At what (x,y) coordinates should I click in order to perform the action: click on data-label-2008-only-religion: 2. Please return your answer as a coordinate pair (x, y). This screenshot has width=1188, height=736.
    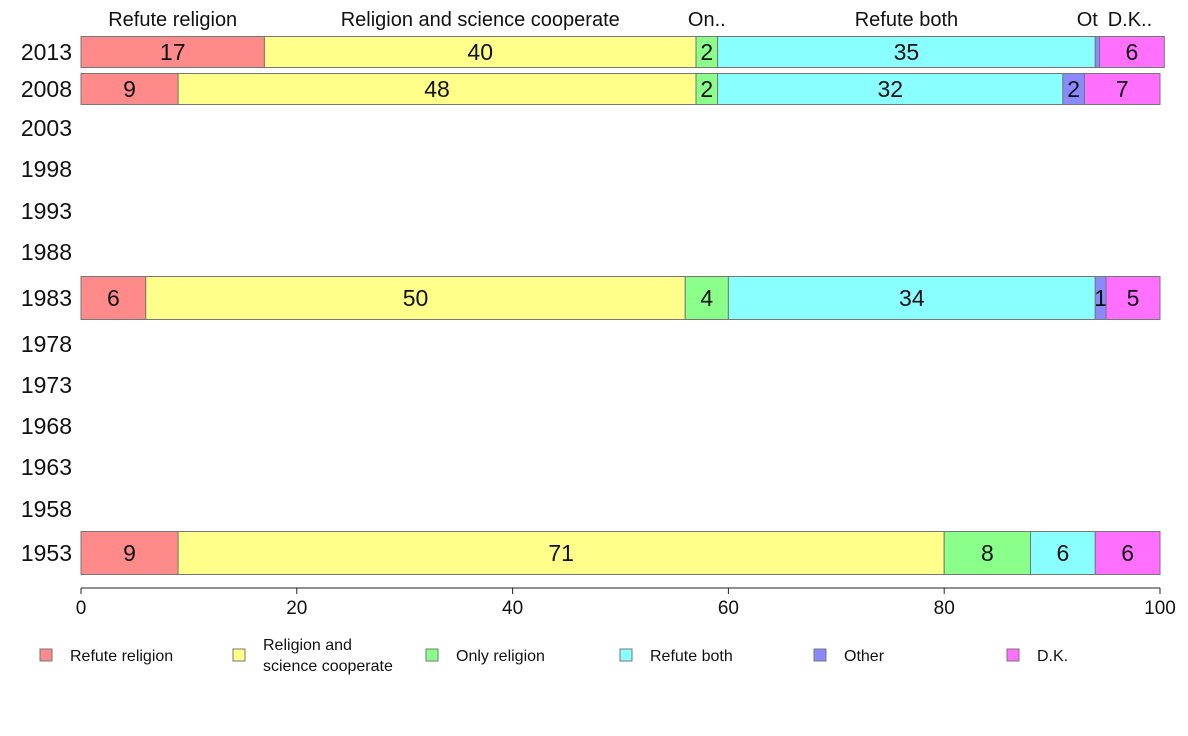
    Looking at the image, I should click on (706, 89).